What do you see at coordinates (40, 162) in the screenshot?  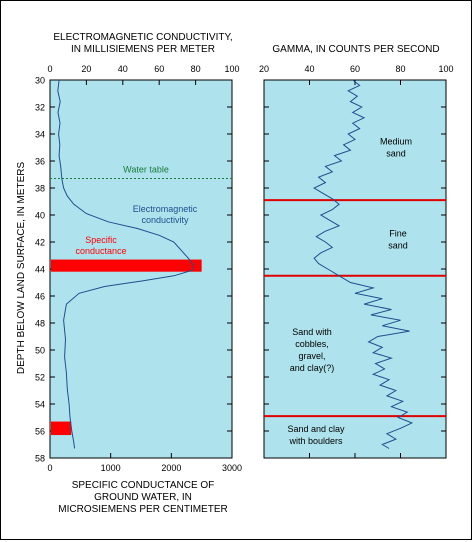 I see `y-tick-label: 36` at bounding box center [40, 162].